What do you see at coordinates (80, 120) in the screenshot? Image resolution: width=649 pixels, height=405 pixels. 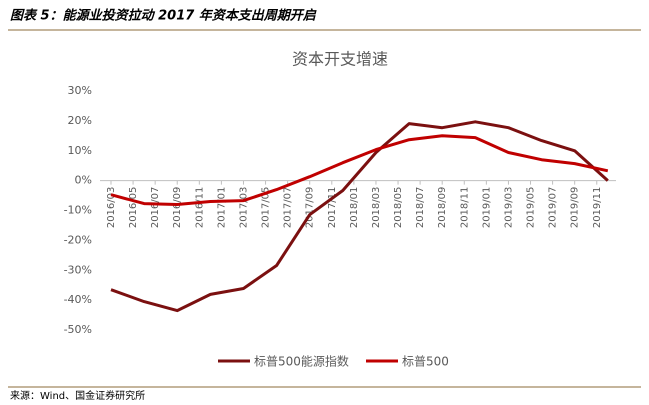 I see `y-tick-label: 20%` at bounding box center [80, 120].